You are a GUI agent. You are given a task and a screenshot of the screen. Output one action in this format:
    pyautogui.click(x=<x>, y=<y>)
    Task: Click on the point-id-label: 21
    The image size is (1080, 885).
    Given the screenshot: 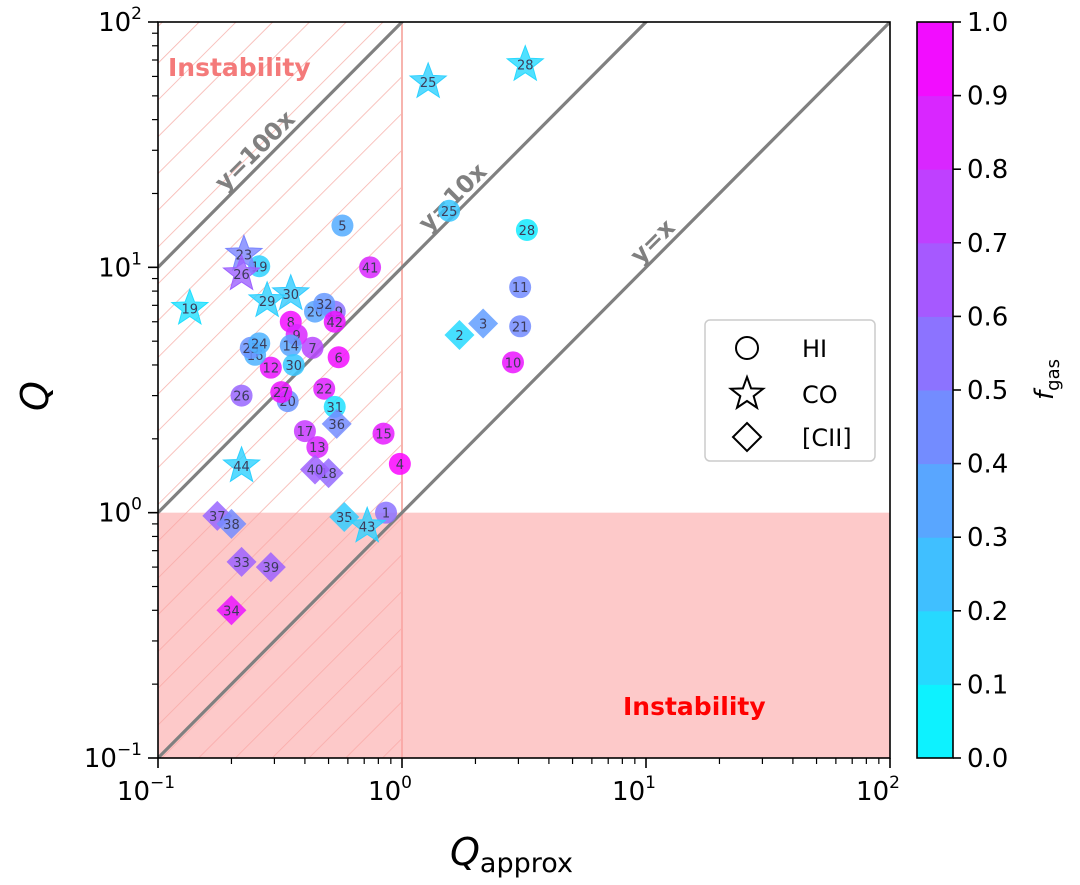 What is the action you would take?
    pyautogui.click(x=520, y=327)
    